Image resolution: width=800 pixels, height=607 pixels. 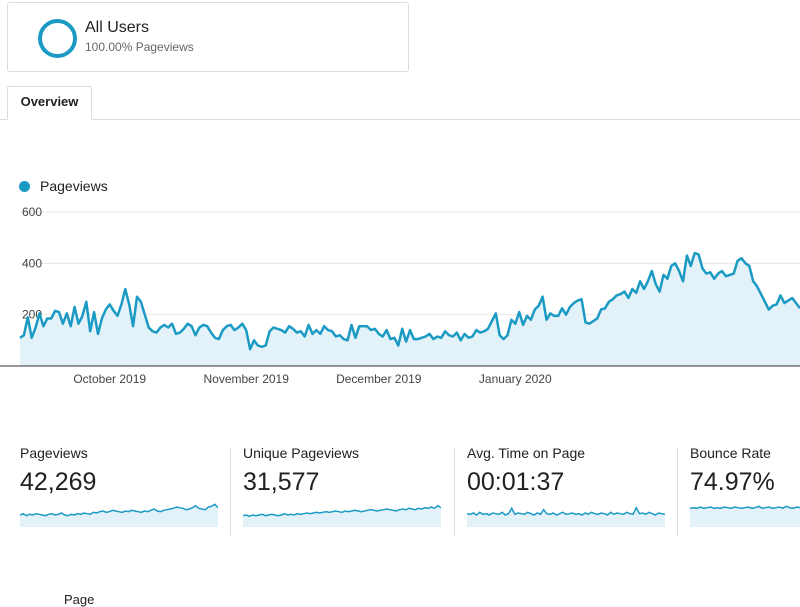 I want to click on metric-value: 00:01:37, so click(x=516, y=482).